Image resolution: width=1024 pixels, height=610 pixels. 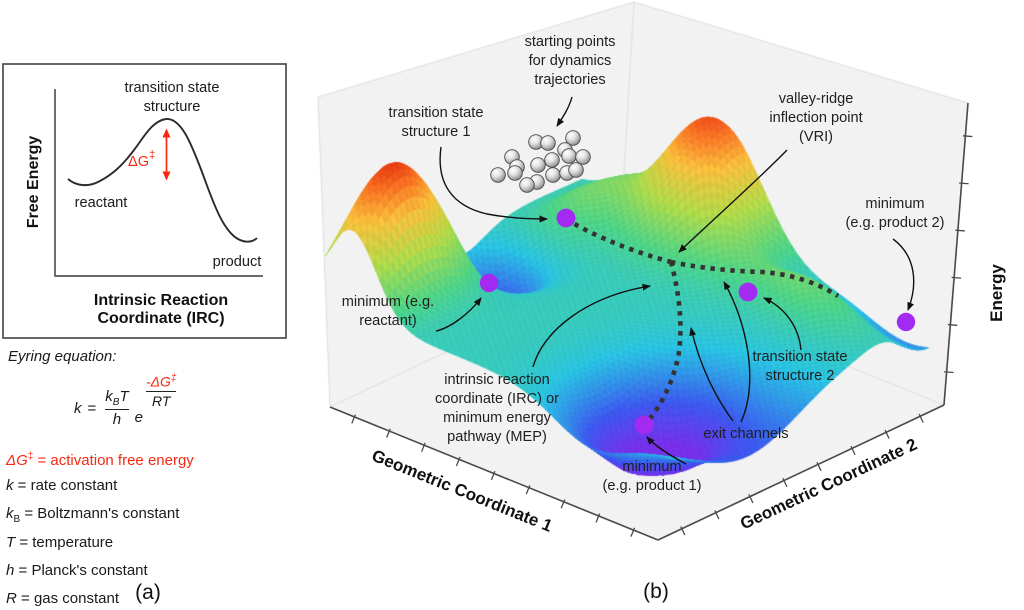 I want to click on irc-dashed-path, so click(x=702, y=321).